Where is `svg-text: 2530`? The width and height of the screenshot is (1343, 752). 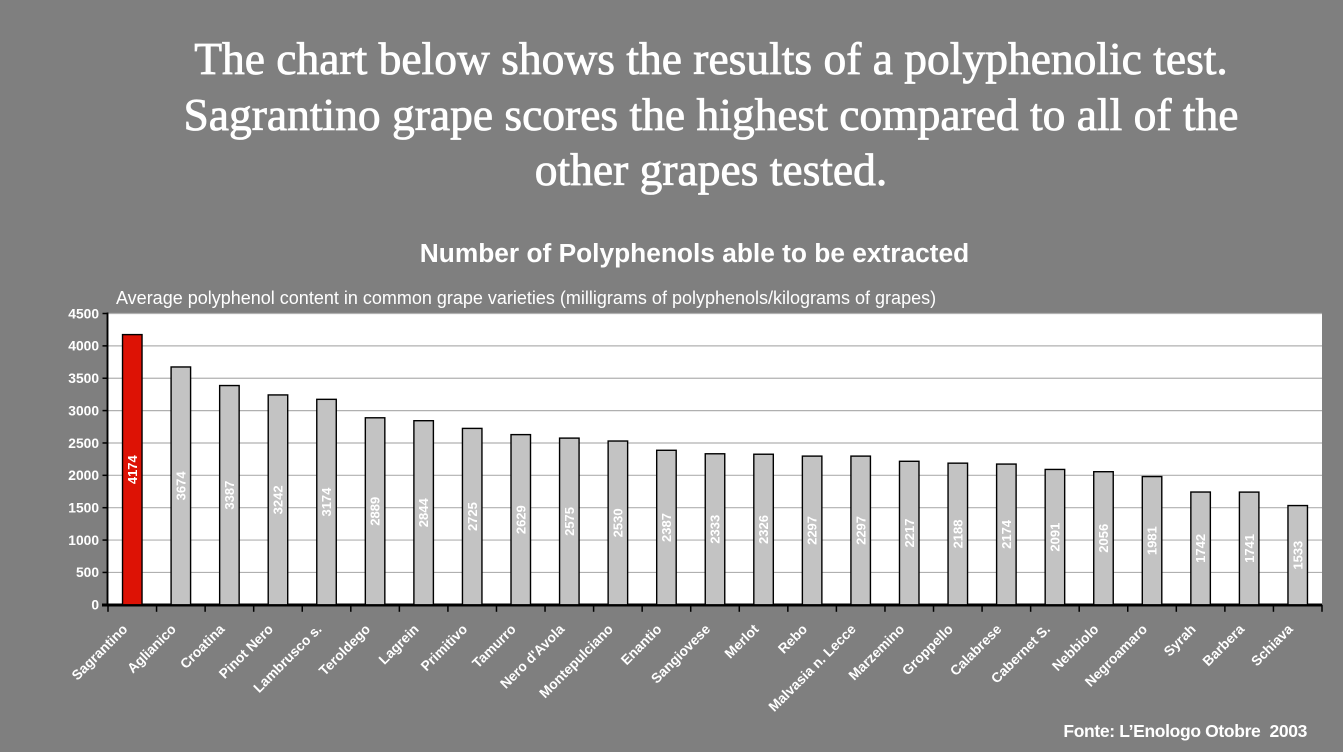 svg-text: 2530 is located at coordinates (617, 522).